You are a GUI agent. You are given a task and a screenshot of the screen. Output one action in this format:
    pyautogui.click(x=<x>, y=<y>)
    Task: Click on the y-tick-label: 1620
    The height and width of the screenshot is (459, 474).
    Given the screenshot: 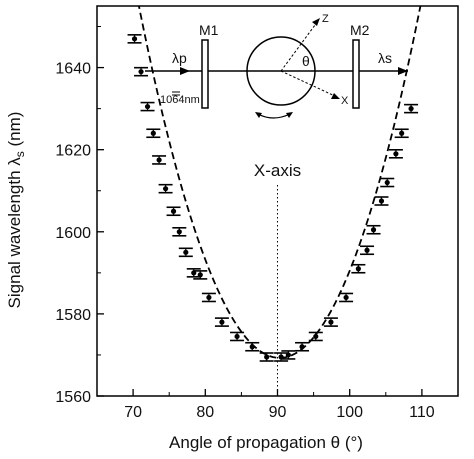 What is the action you would take?
    pyautogui.click(x=73, y=151)
    